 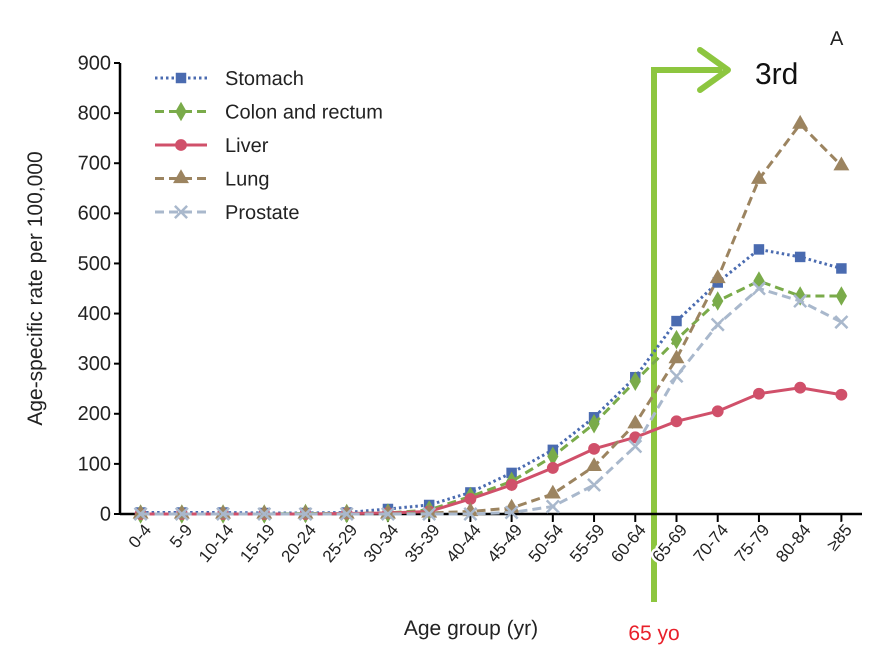 I want to click on x-axis-title: Age group (yr), so click(x=471, y=628).